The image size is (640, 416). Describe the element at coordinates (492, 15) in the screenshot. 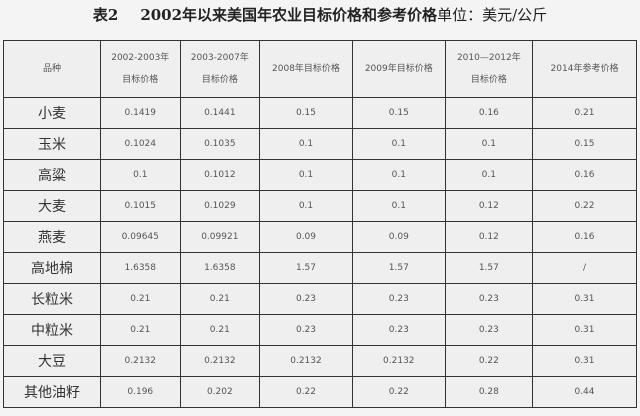

I see `unit-text: 单位：美元/公斤` at that location.